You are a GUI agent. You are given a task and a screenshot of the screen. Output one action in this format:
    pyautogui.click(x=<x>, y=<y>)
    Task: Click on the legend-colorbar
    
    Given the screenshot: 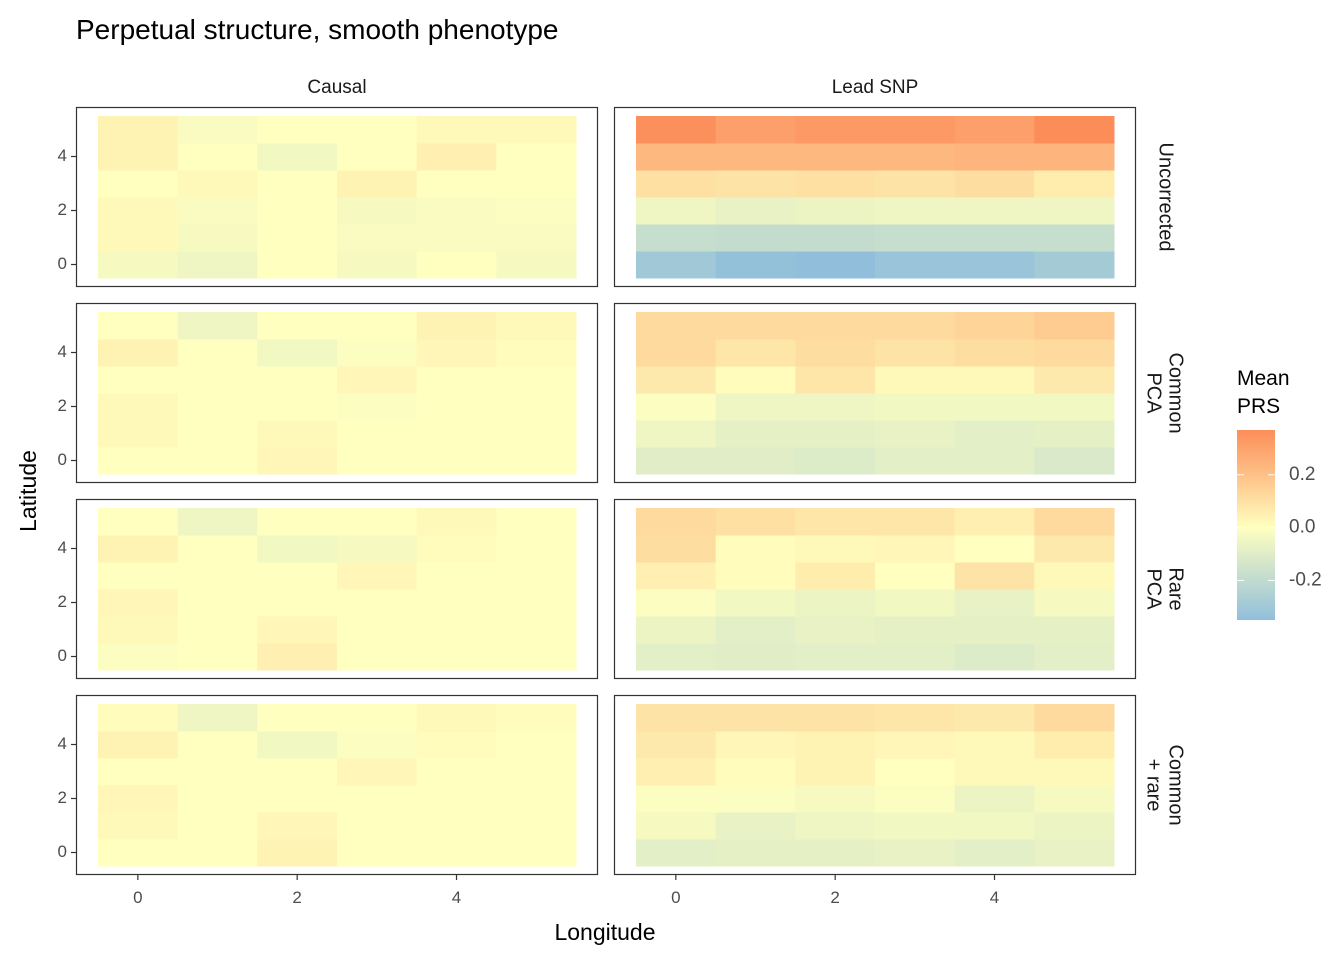 What is the action you would take?
    pyautogui.click(x=1256, y=525)
    